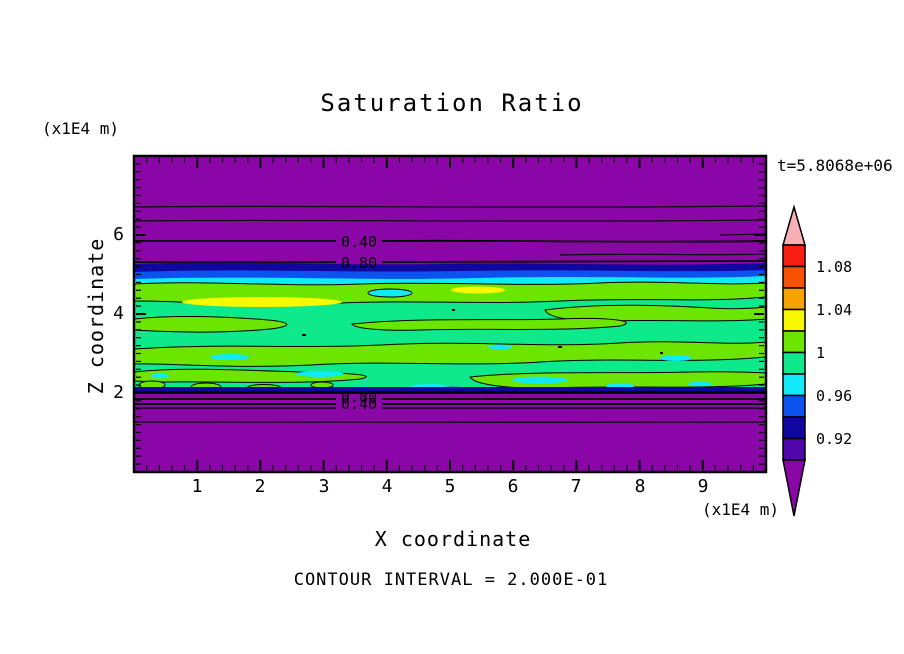 The height and width of the screenshot is (654, 904). Describe the element at coordinates (794, 488) in the screenshot. I see `colorbar-under-arrow` at that location.